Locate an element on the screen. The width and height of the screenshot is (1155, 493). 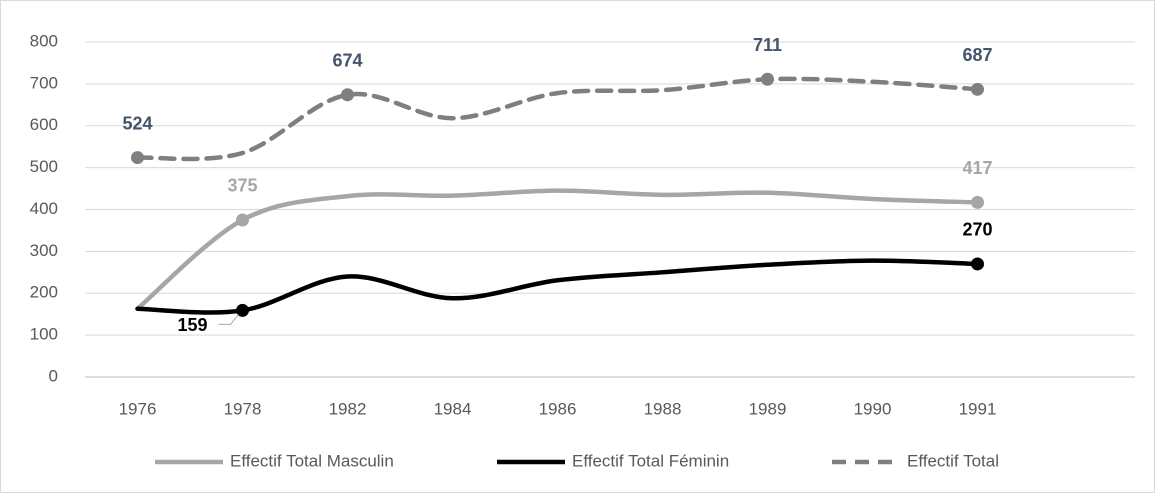
y-tick-label: 100 is located at coordinates (44, 334).